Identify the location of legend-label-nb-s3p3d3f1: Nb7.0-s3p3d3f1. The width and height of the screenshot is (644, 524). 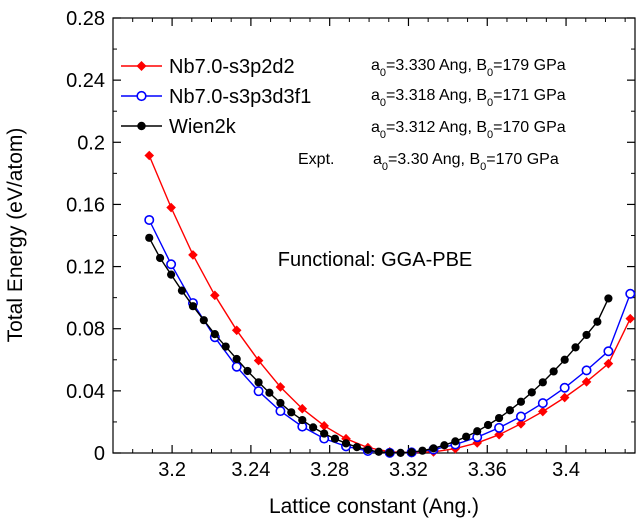
(240, 97).